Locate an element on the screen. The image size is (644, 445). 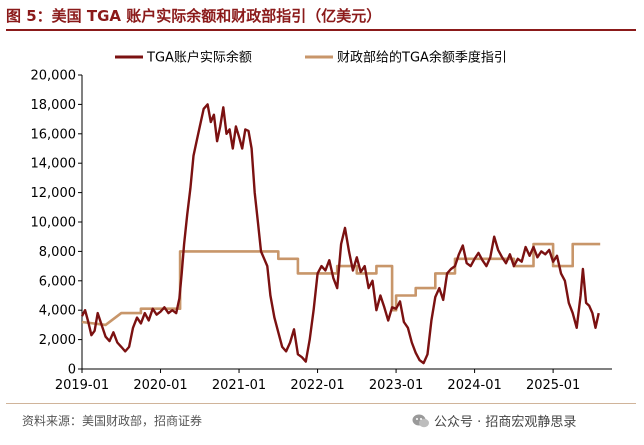
watermark: 公众号 · 招商宏观静思录 is located at coordinates (494, 420).